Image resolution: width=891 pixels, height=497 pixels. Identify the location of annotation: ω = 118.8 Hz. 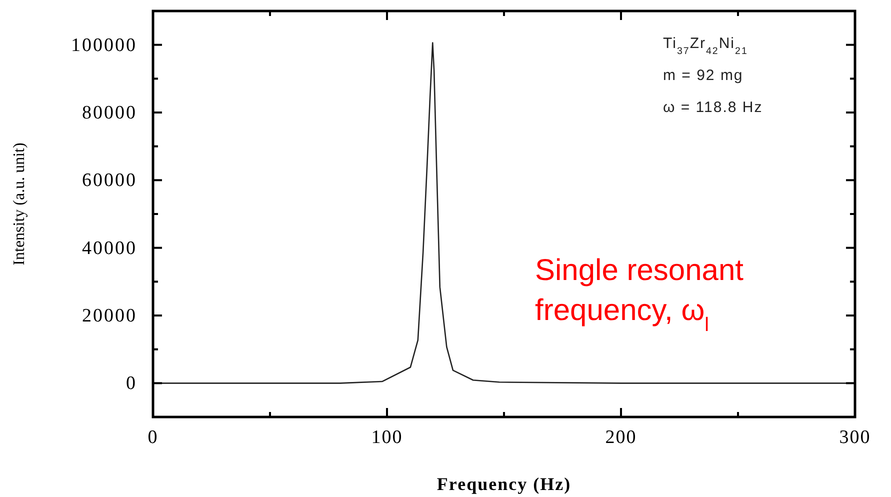
(713, 107).